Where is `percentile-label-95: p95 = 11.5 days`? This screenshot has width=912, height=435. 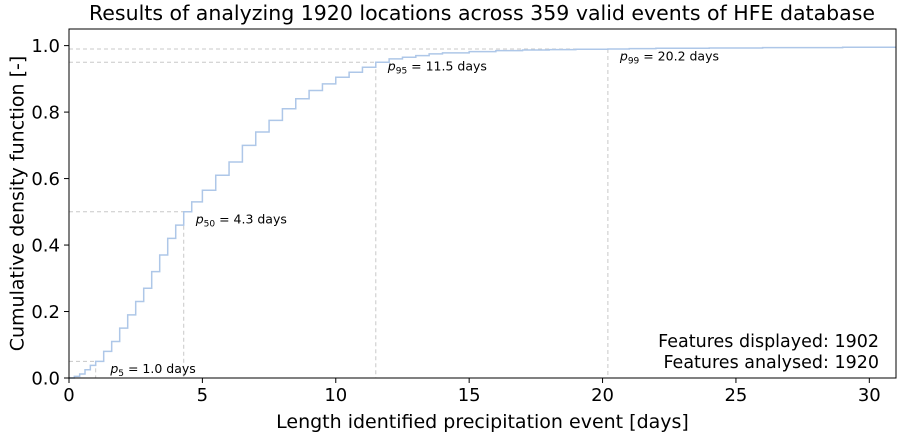 percentile-label-95: p95 = 11.5 days is located at coordinates (437, 68).